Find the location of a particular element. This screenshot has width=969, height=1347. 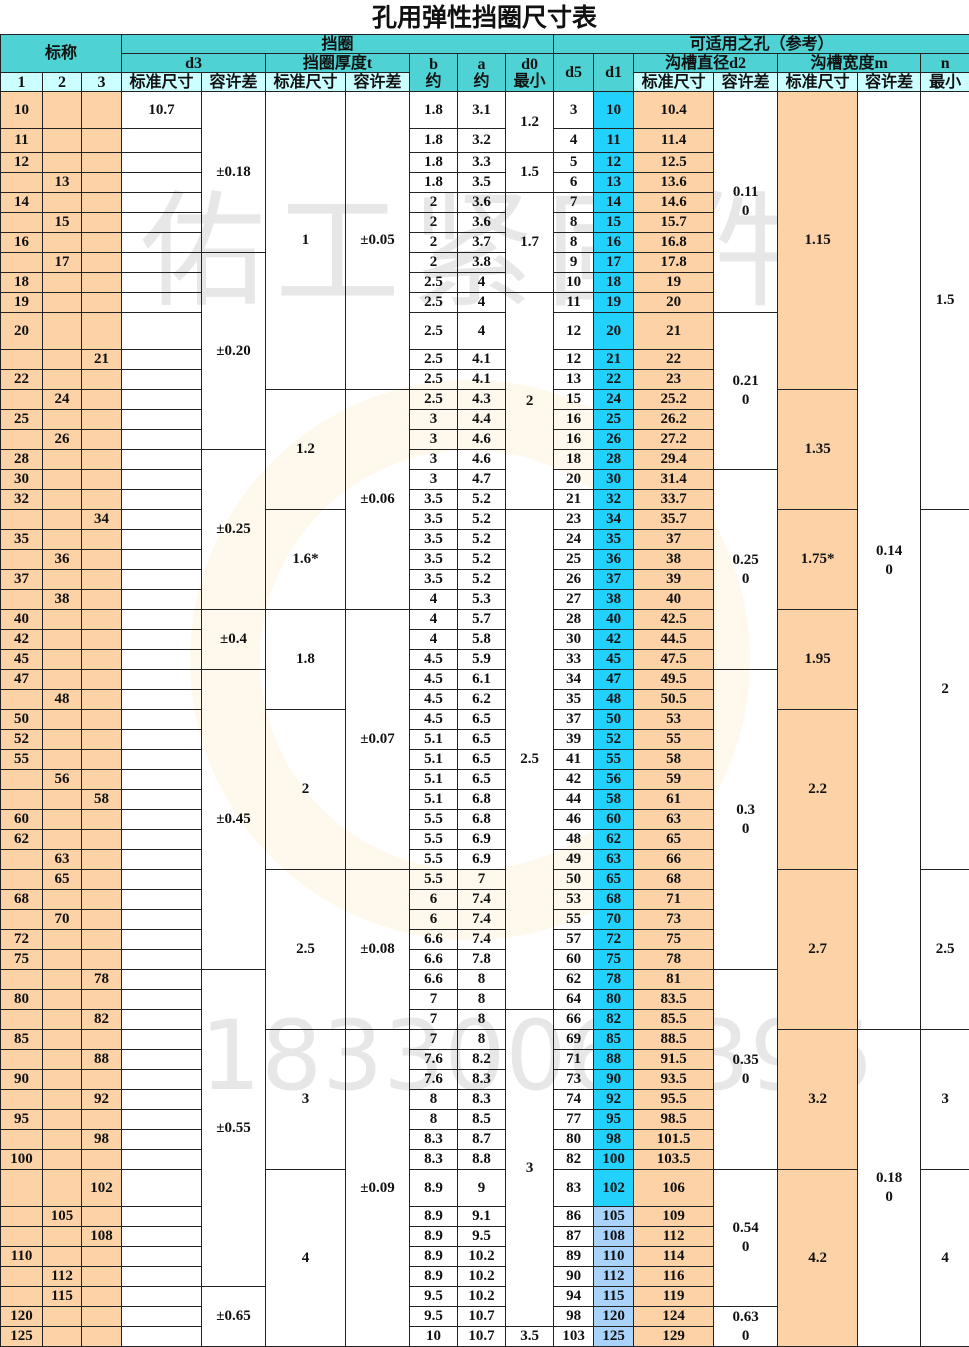

d1-cell: 60 is located at coordinates (614, 820).